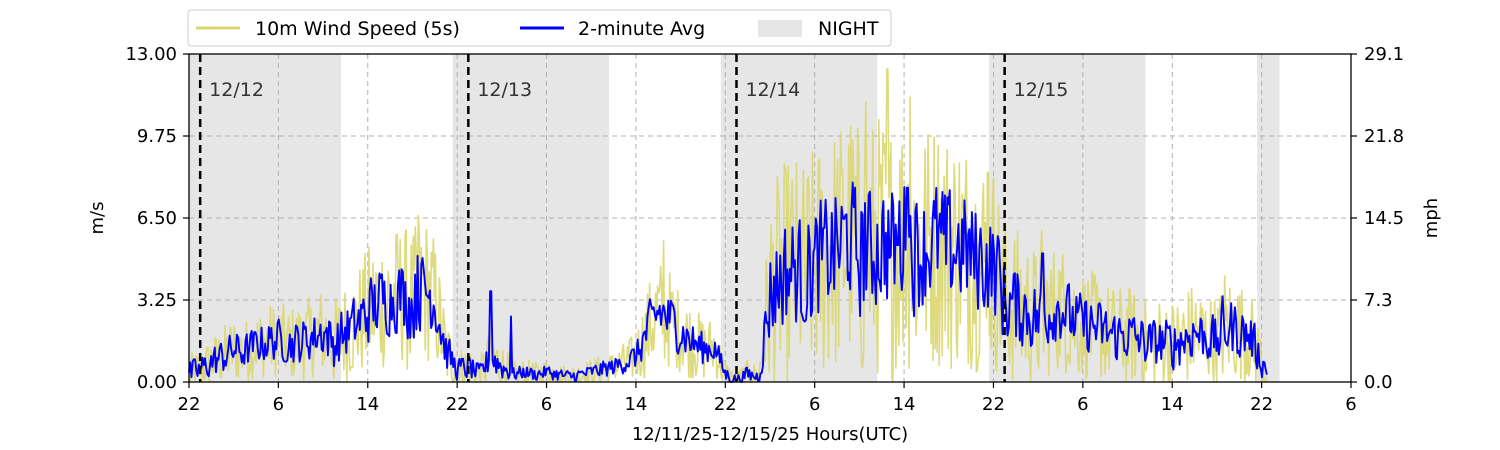 The width and height of the screenshot is (1500, 450). What do you see at coordinates (1384, 218) in the screenshot?
I see `y-tick-label-right: 14.5` at bounding box center [1384, 218].